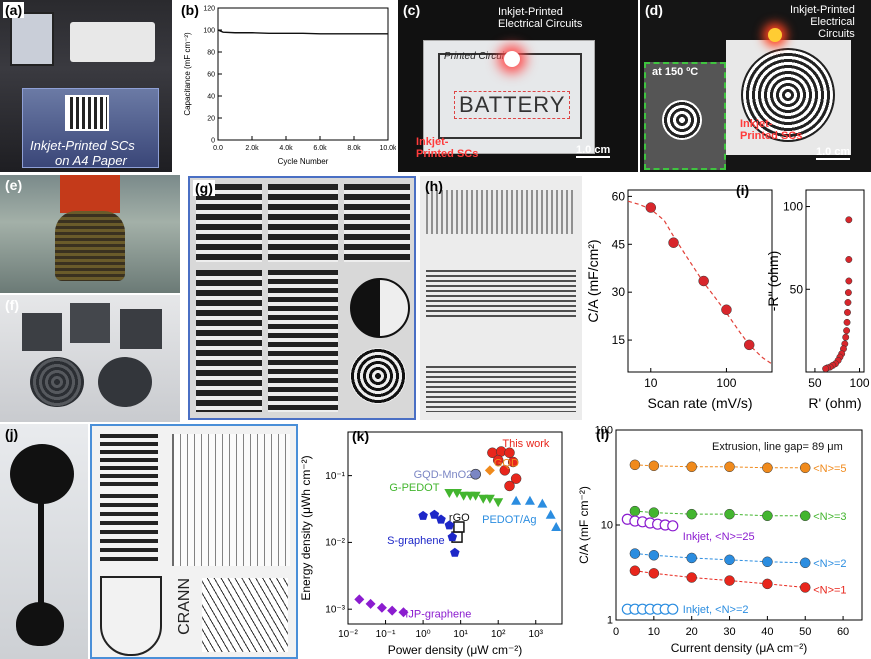 This screenshot has width=871, height=659. Describe the element at coordinates (12, 305) in the screenshot. I see `panel-label-f: (f)` at that location.